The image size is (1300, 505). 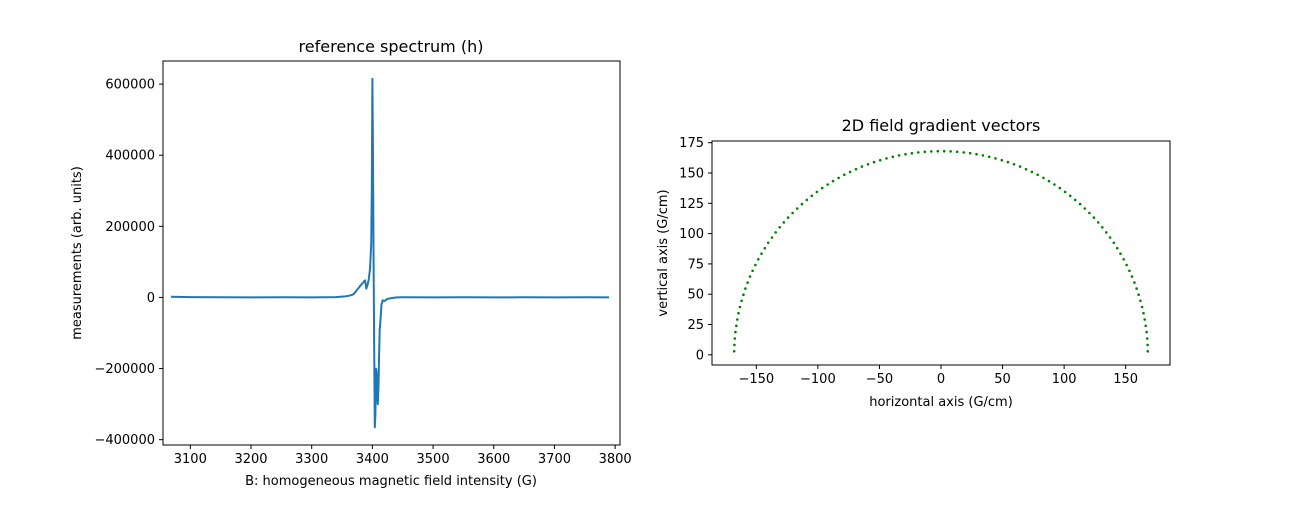 I want to click on spectrum-y-tick-label: 400000, so click(x=130, y=156).